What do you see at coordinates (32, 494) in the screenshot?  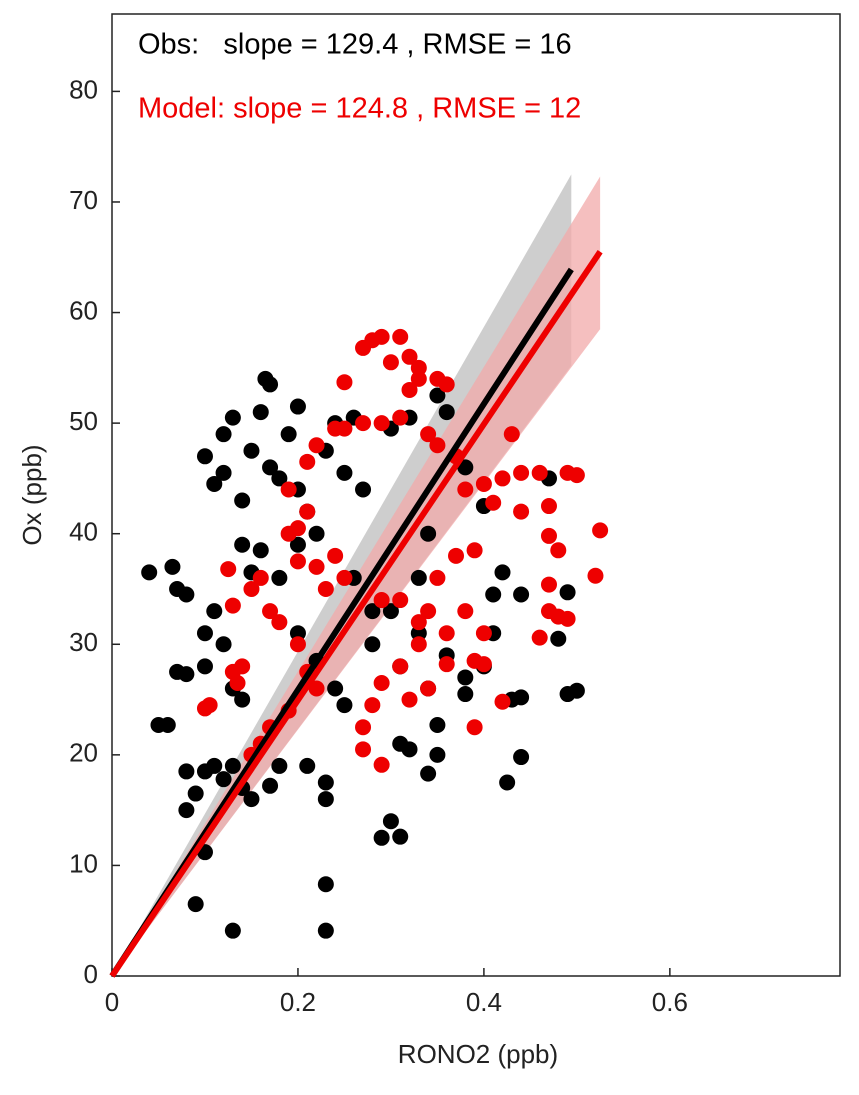 I see `y-axis-label: Ox (ppb)` at bounding box center [32, 494].